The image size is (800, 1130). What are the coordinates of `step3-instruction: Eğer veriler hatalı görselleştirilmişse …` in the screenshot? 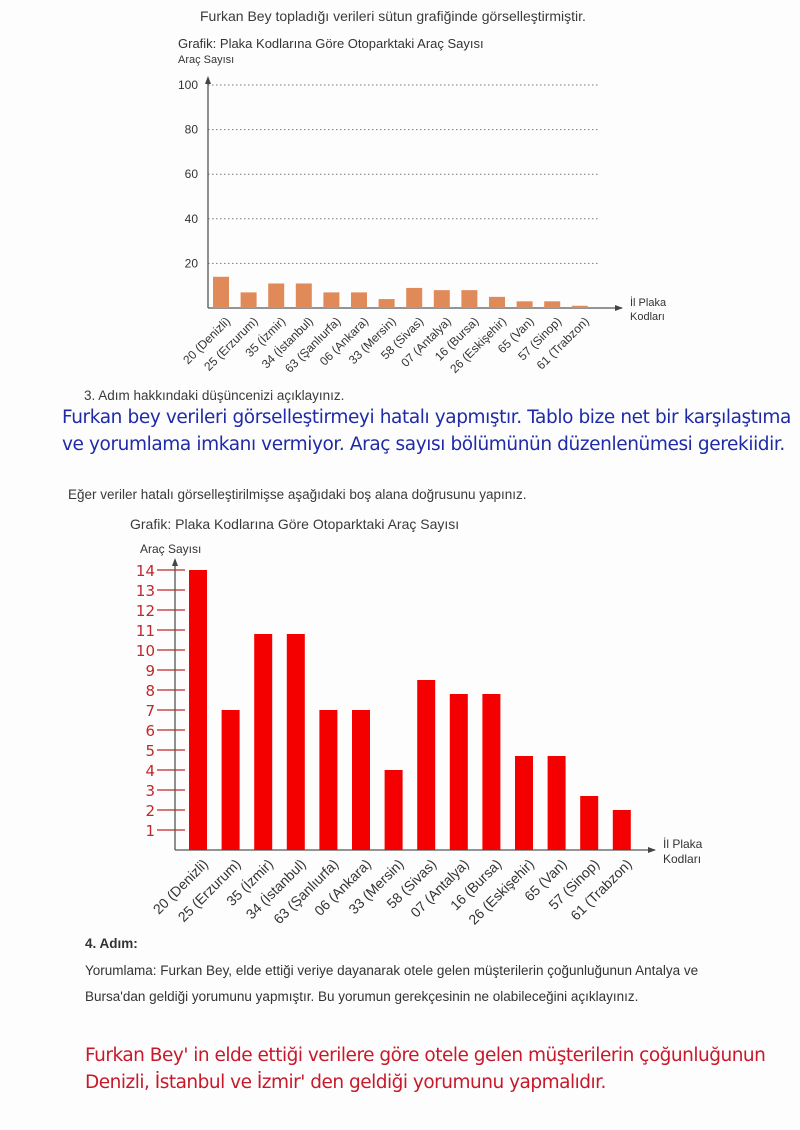 It's located at (297, 494).